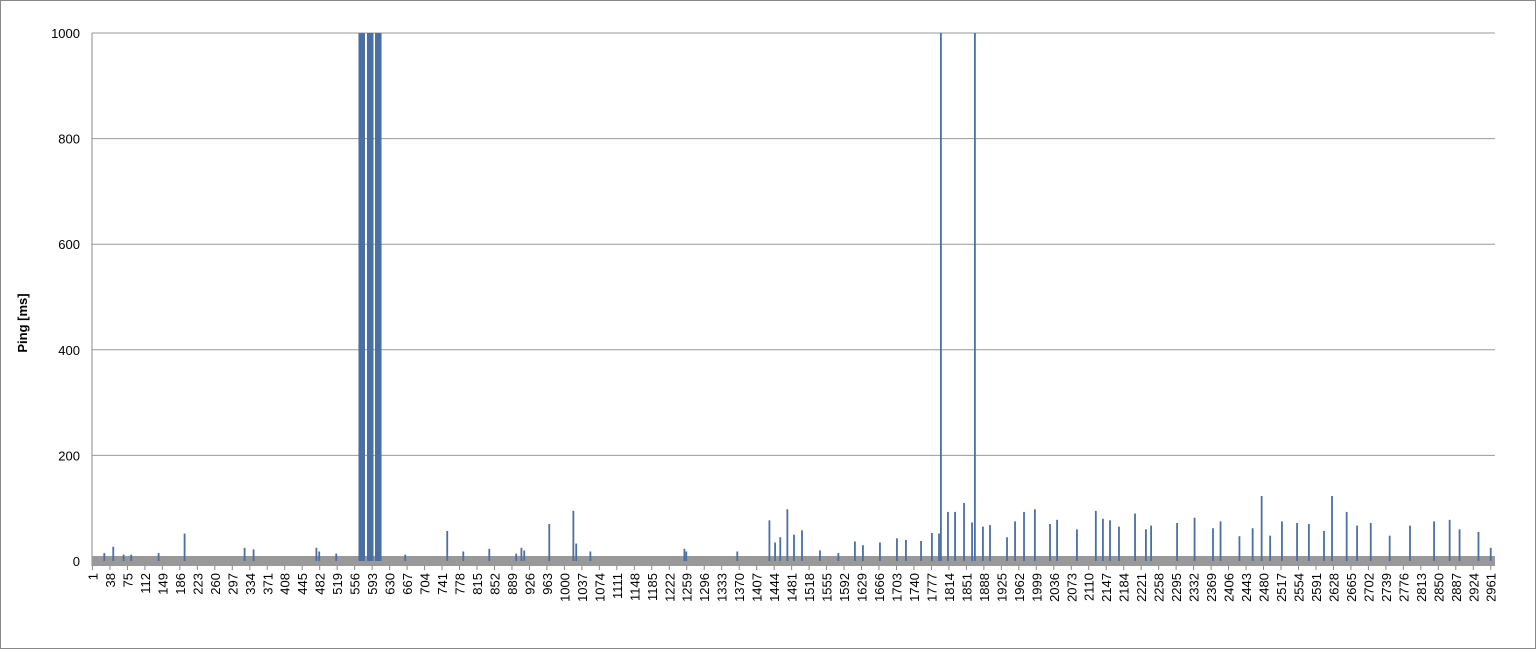 This screenshot has width=1536, height=649. What do you see at coordinates (407, 584) in the screenshot?
I see `x-tick-label: 667` at bounding box center [407, 584].